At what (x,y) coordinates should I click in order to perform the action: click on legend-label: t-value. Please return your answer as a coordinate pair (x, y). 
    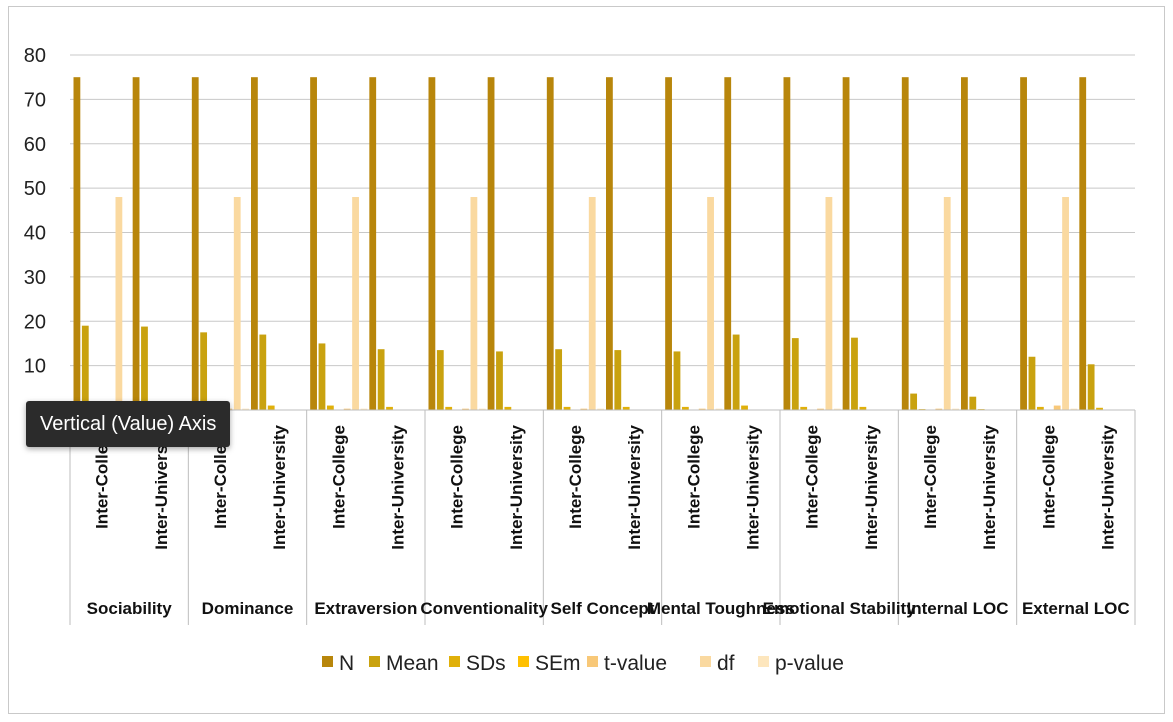
    Looking at the image, I should click on (635, 663).